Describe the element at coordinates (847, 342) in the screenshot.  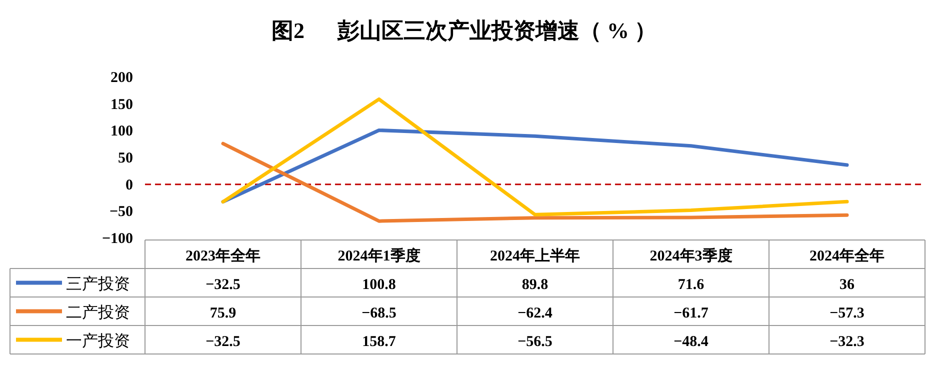
I see `data-label: −32.3` at that location.